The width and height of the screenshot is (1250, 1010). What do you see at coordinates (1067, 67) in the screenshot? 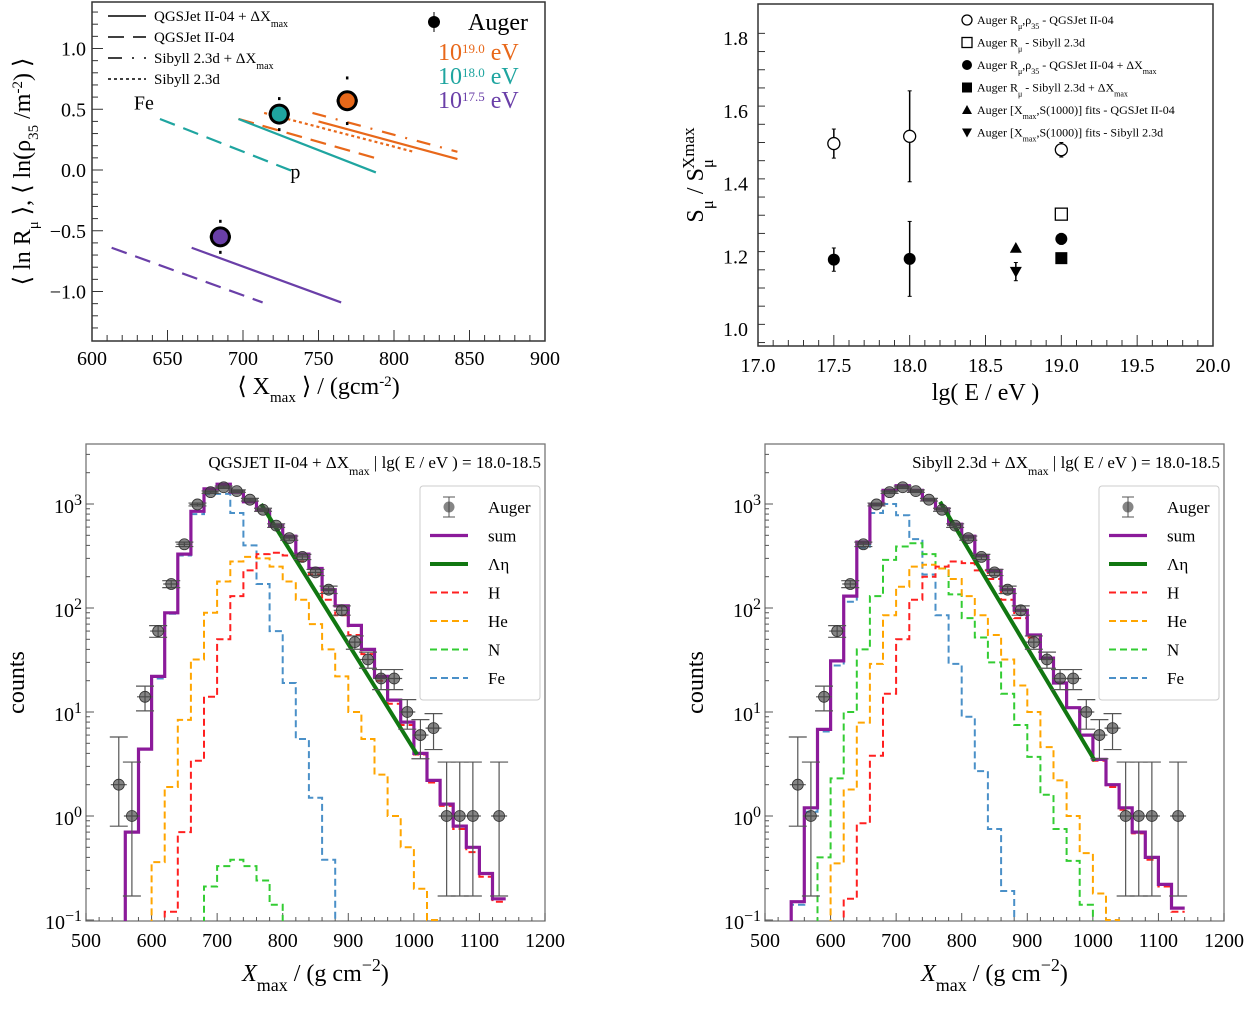
I see `legend-label: Auger Rμ,ρ35 - QGSJet II-04 + ΔXmax` at bounding box center [1067, 67].